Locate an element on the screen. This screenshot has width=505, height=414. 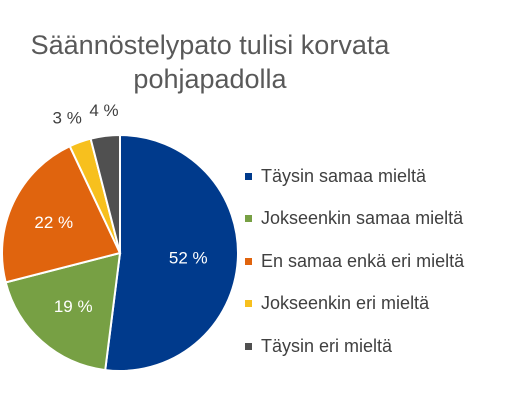
legend-item: En samaa enkä eri mieltä is located at coordinates (354, 261).